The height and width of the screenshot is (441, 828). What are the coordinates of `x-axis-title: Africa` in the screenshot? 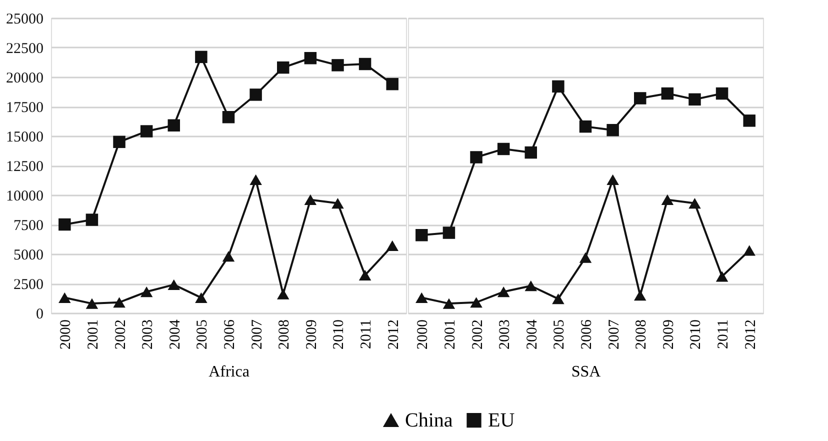 It's located at (229, 372).